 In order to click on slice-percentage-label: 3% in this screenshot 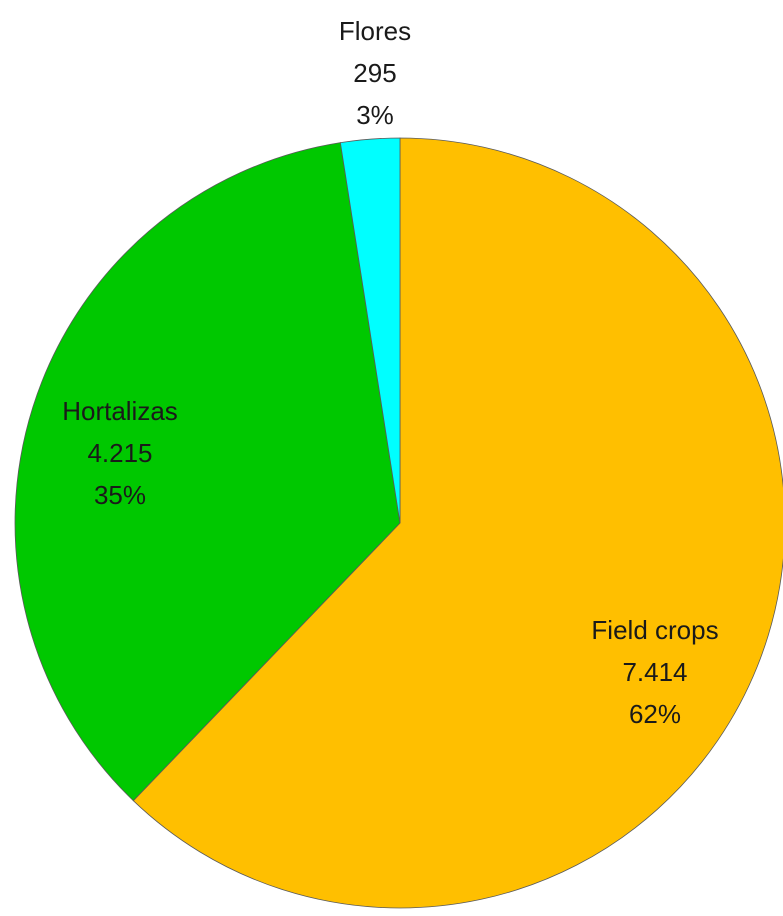, I will do `click(375, 115)`.